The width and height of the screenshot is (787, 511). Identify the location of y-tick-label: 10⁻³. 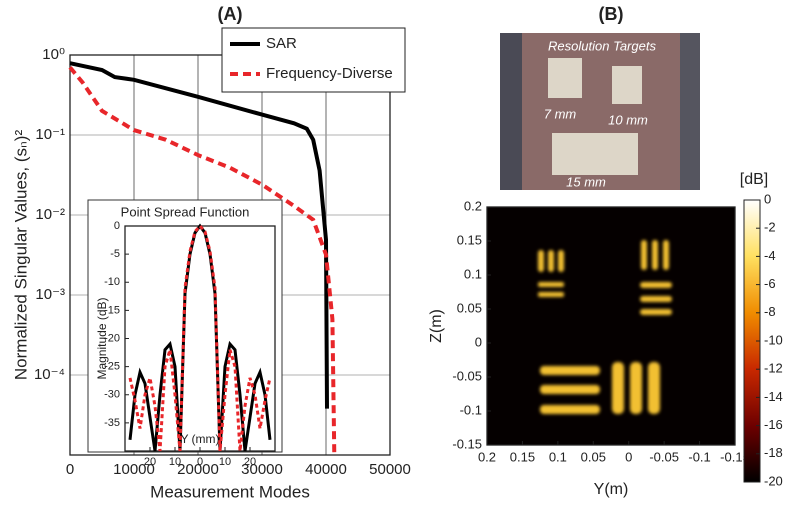
(50, 294).